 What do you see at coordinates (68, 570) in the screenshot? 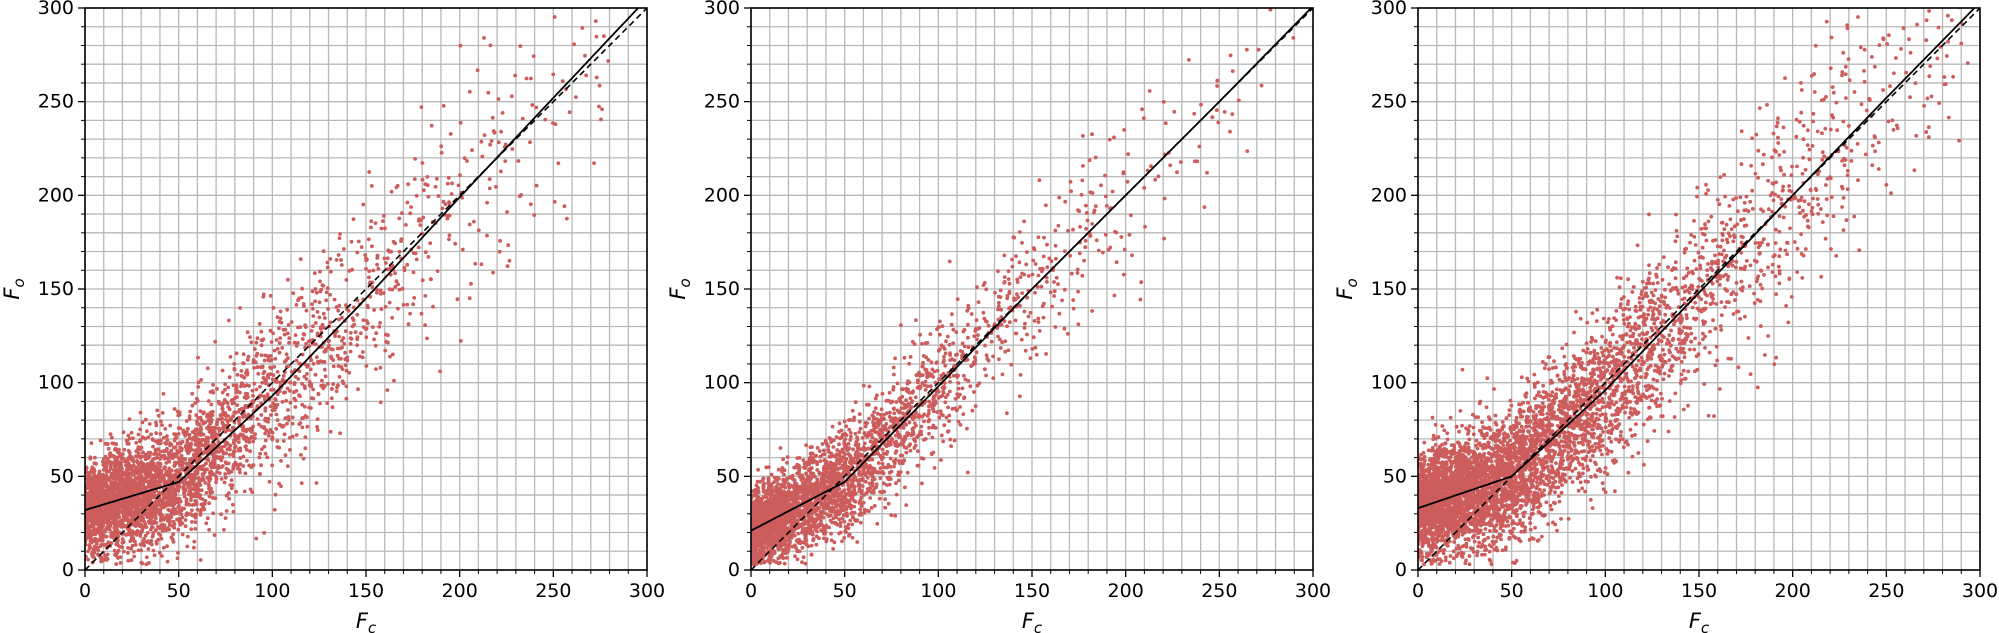
I see `y-tick-label: 0` at bounding box center [68, 570].